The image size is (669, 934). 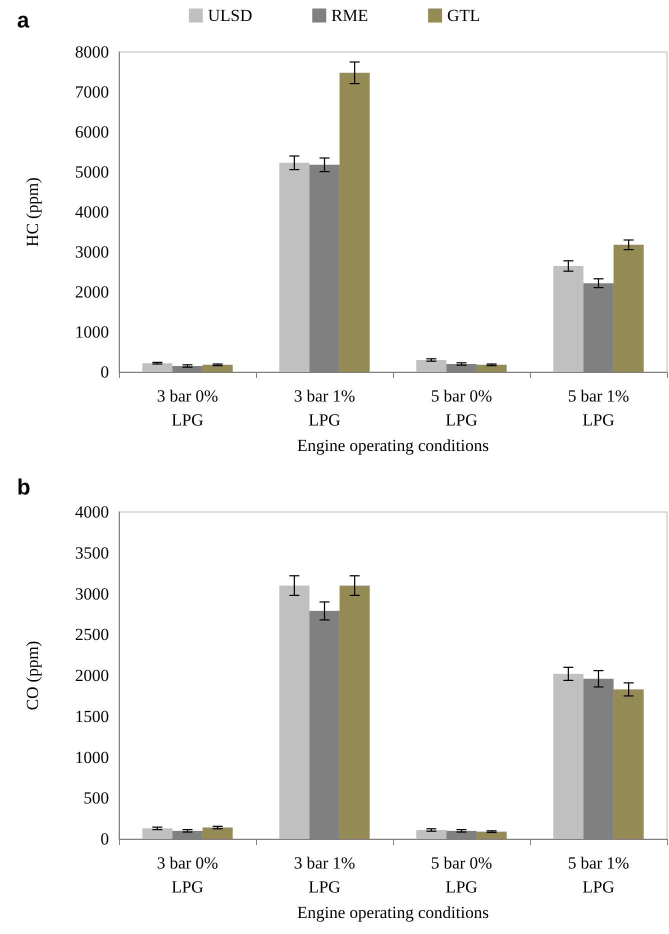 I want to click on y-tick-label: 1500, so click(x=92, y=716).